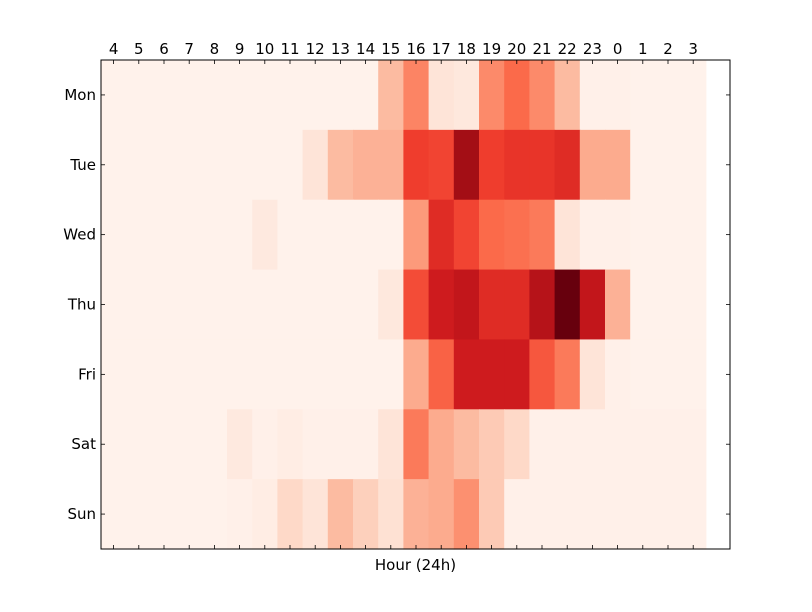  I want to click on x-tick-label: 12, so click(315, 49).